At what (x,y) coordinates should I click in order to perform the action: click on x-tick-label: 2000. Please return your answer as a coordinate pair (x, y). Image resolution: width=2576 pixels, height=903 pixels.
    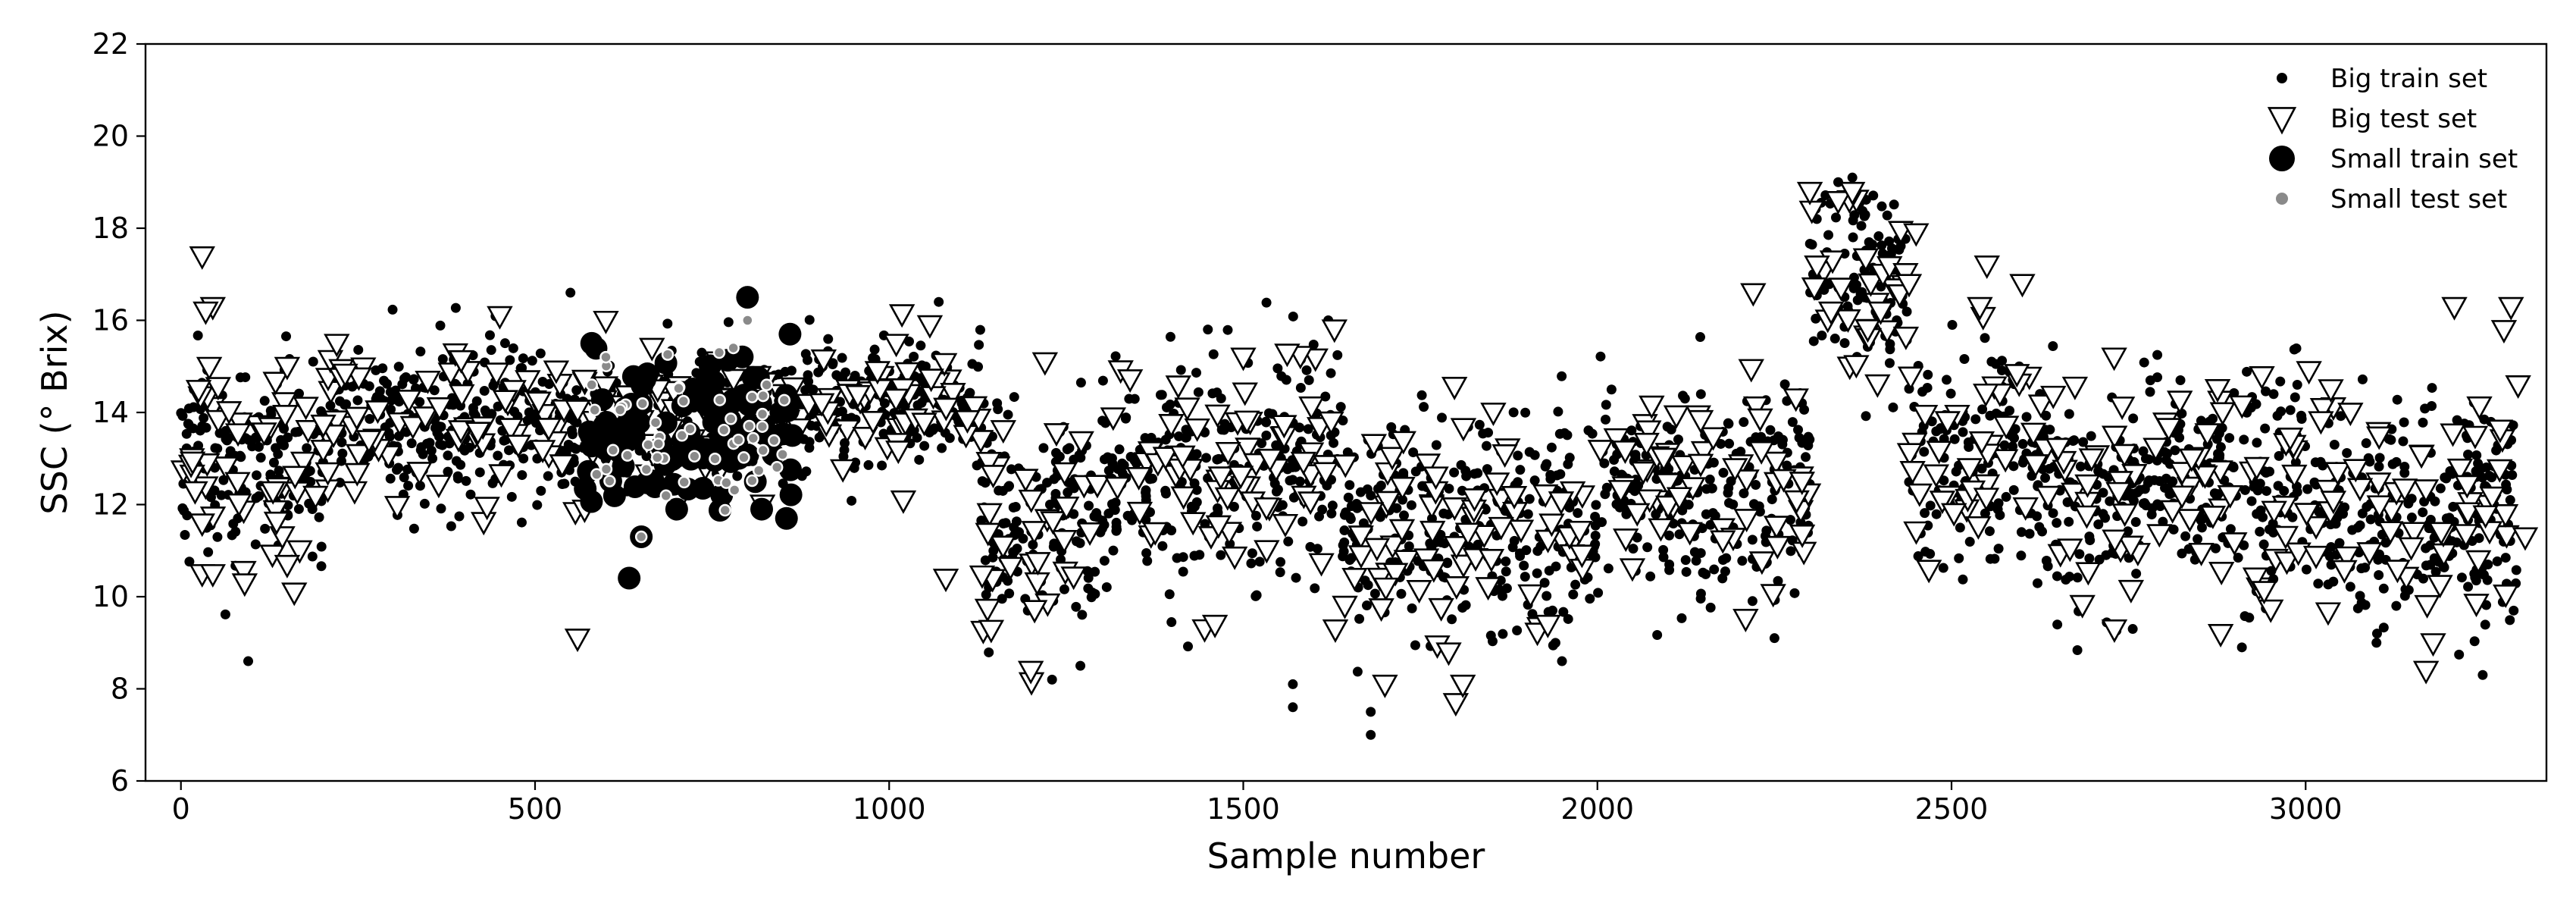
    Looking at the image, I should click on (1597, 809).